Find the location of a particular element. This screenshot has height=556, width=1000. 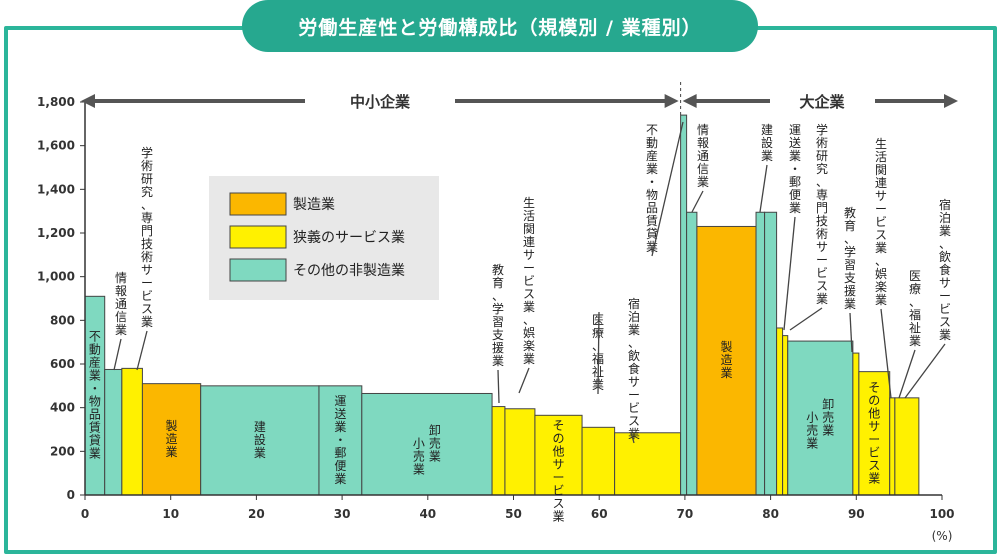

bar-label-23: 医療、福祉業 is located at coordinates (915, 308).